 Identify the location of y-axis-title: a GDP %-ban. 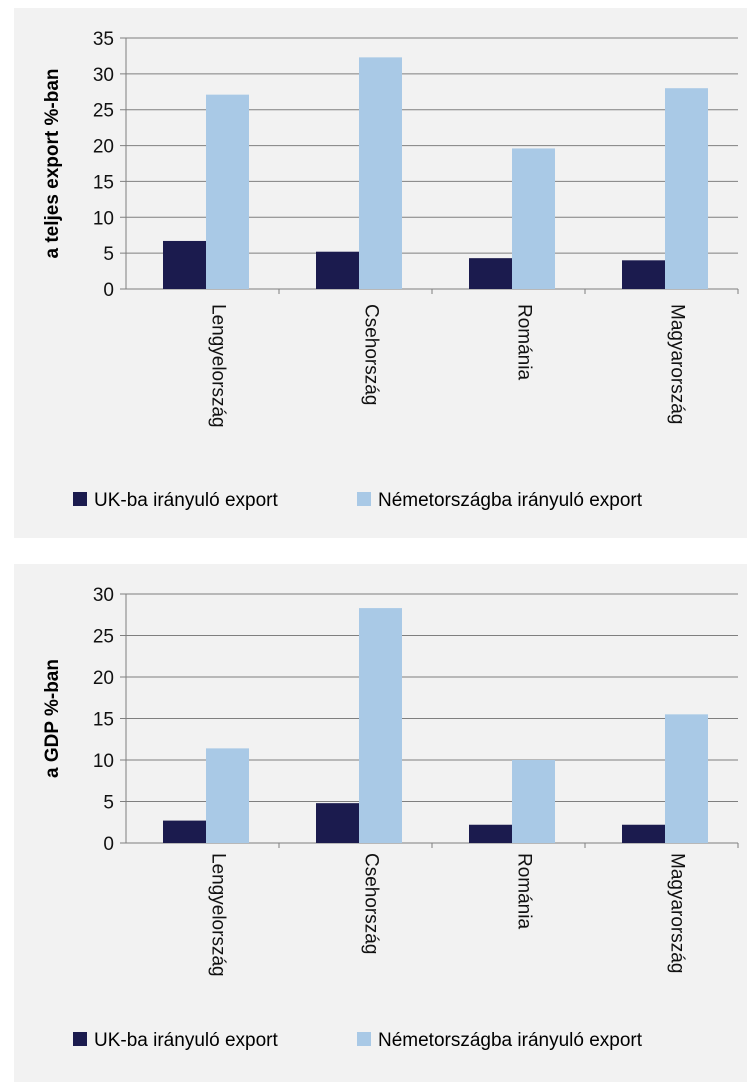
(52, 718).